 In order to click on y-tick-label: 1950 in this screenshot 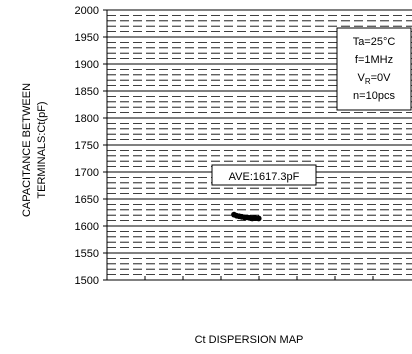, I will do `click(87, 38)`.